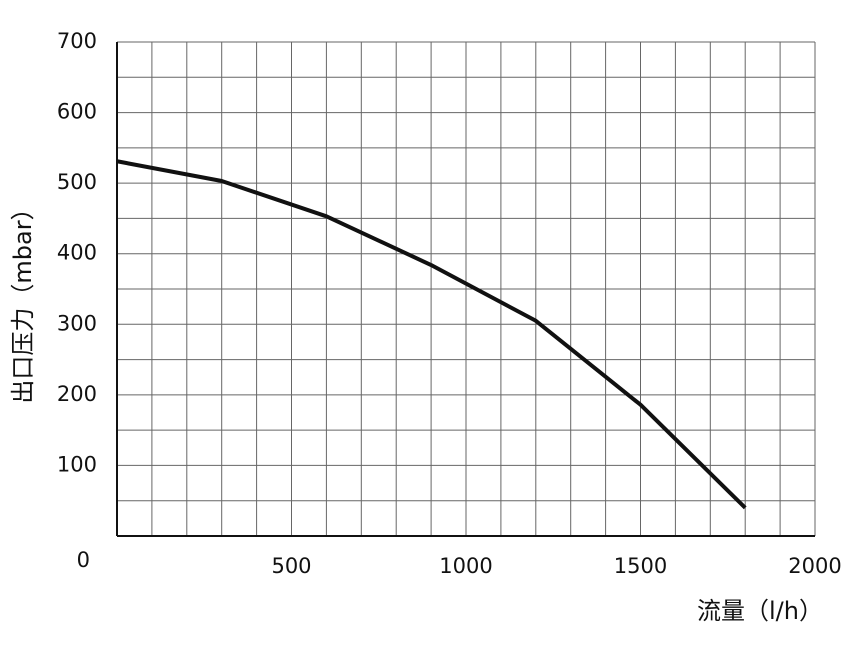  I want to click on y-tick-label: 200, so click(77, 394).